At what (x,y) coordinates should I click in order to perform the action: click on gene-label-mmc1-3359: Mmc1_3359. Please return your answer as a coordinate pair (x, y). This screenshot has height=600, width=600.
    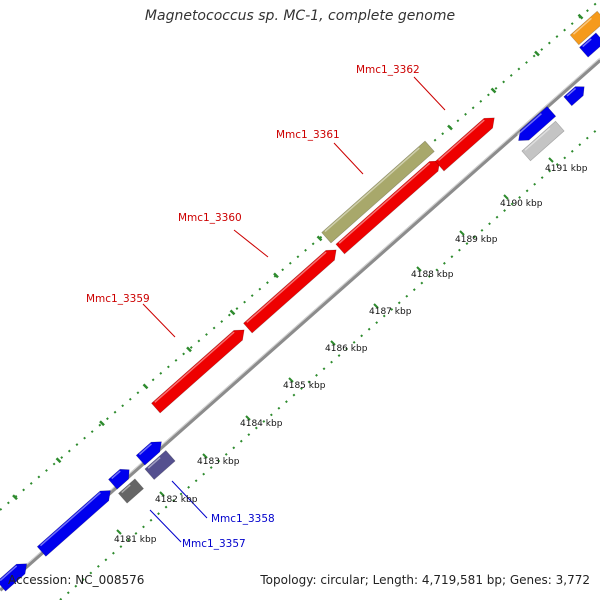
    Looking at the image, I should click on (118, 299).